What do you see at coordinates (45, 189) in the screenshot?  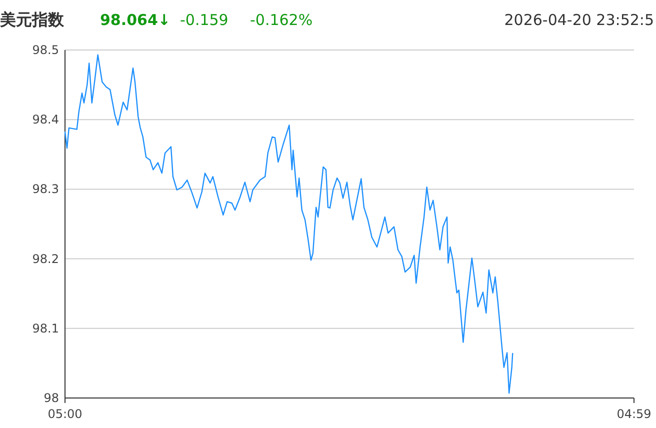 I see `y-tick-label: 98.3` at bounding box center [45, 189].